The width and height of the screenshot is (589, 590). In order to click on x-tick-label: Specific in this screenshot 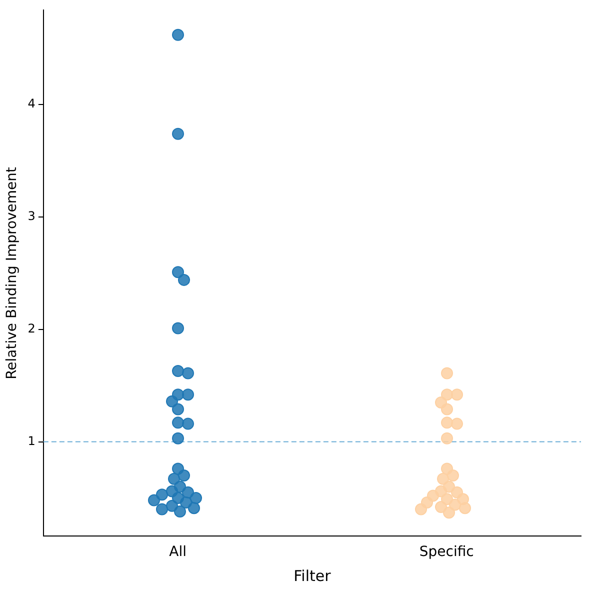, I will do `click(446, 552)`.